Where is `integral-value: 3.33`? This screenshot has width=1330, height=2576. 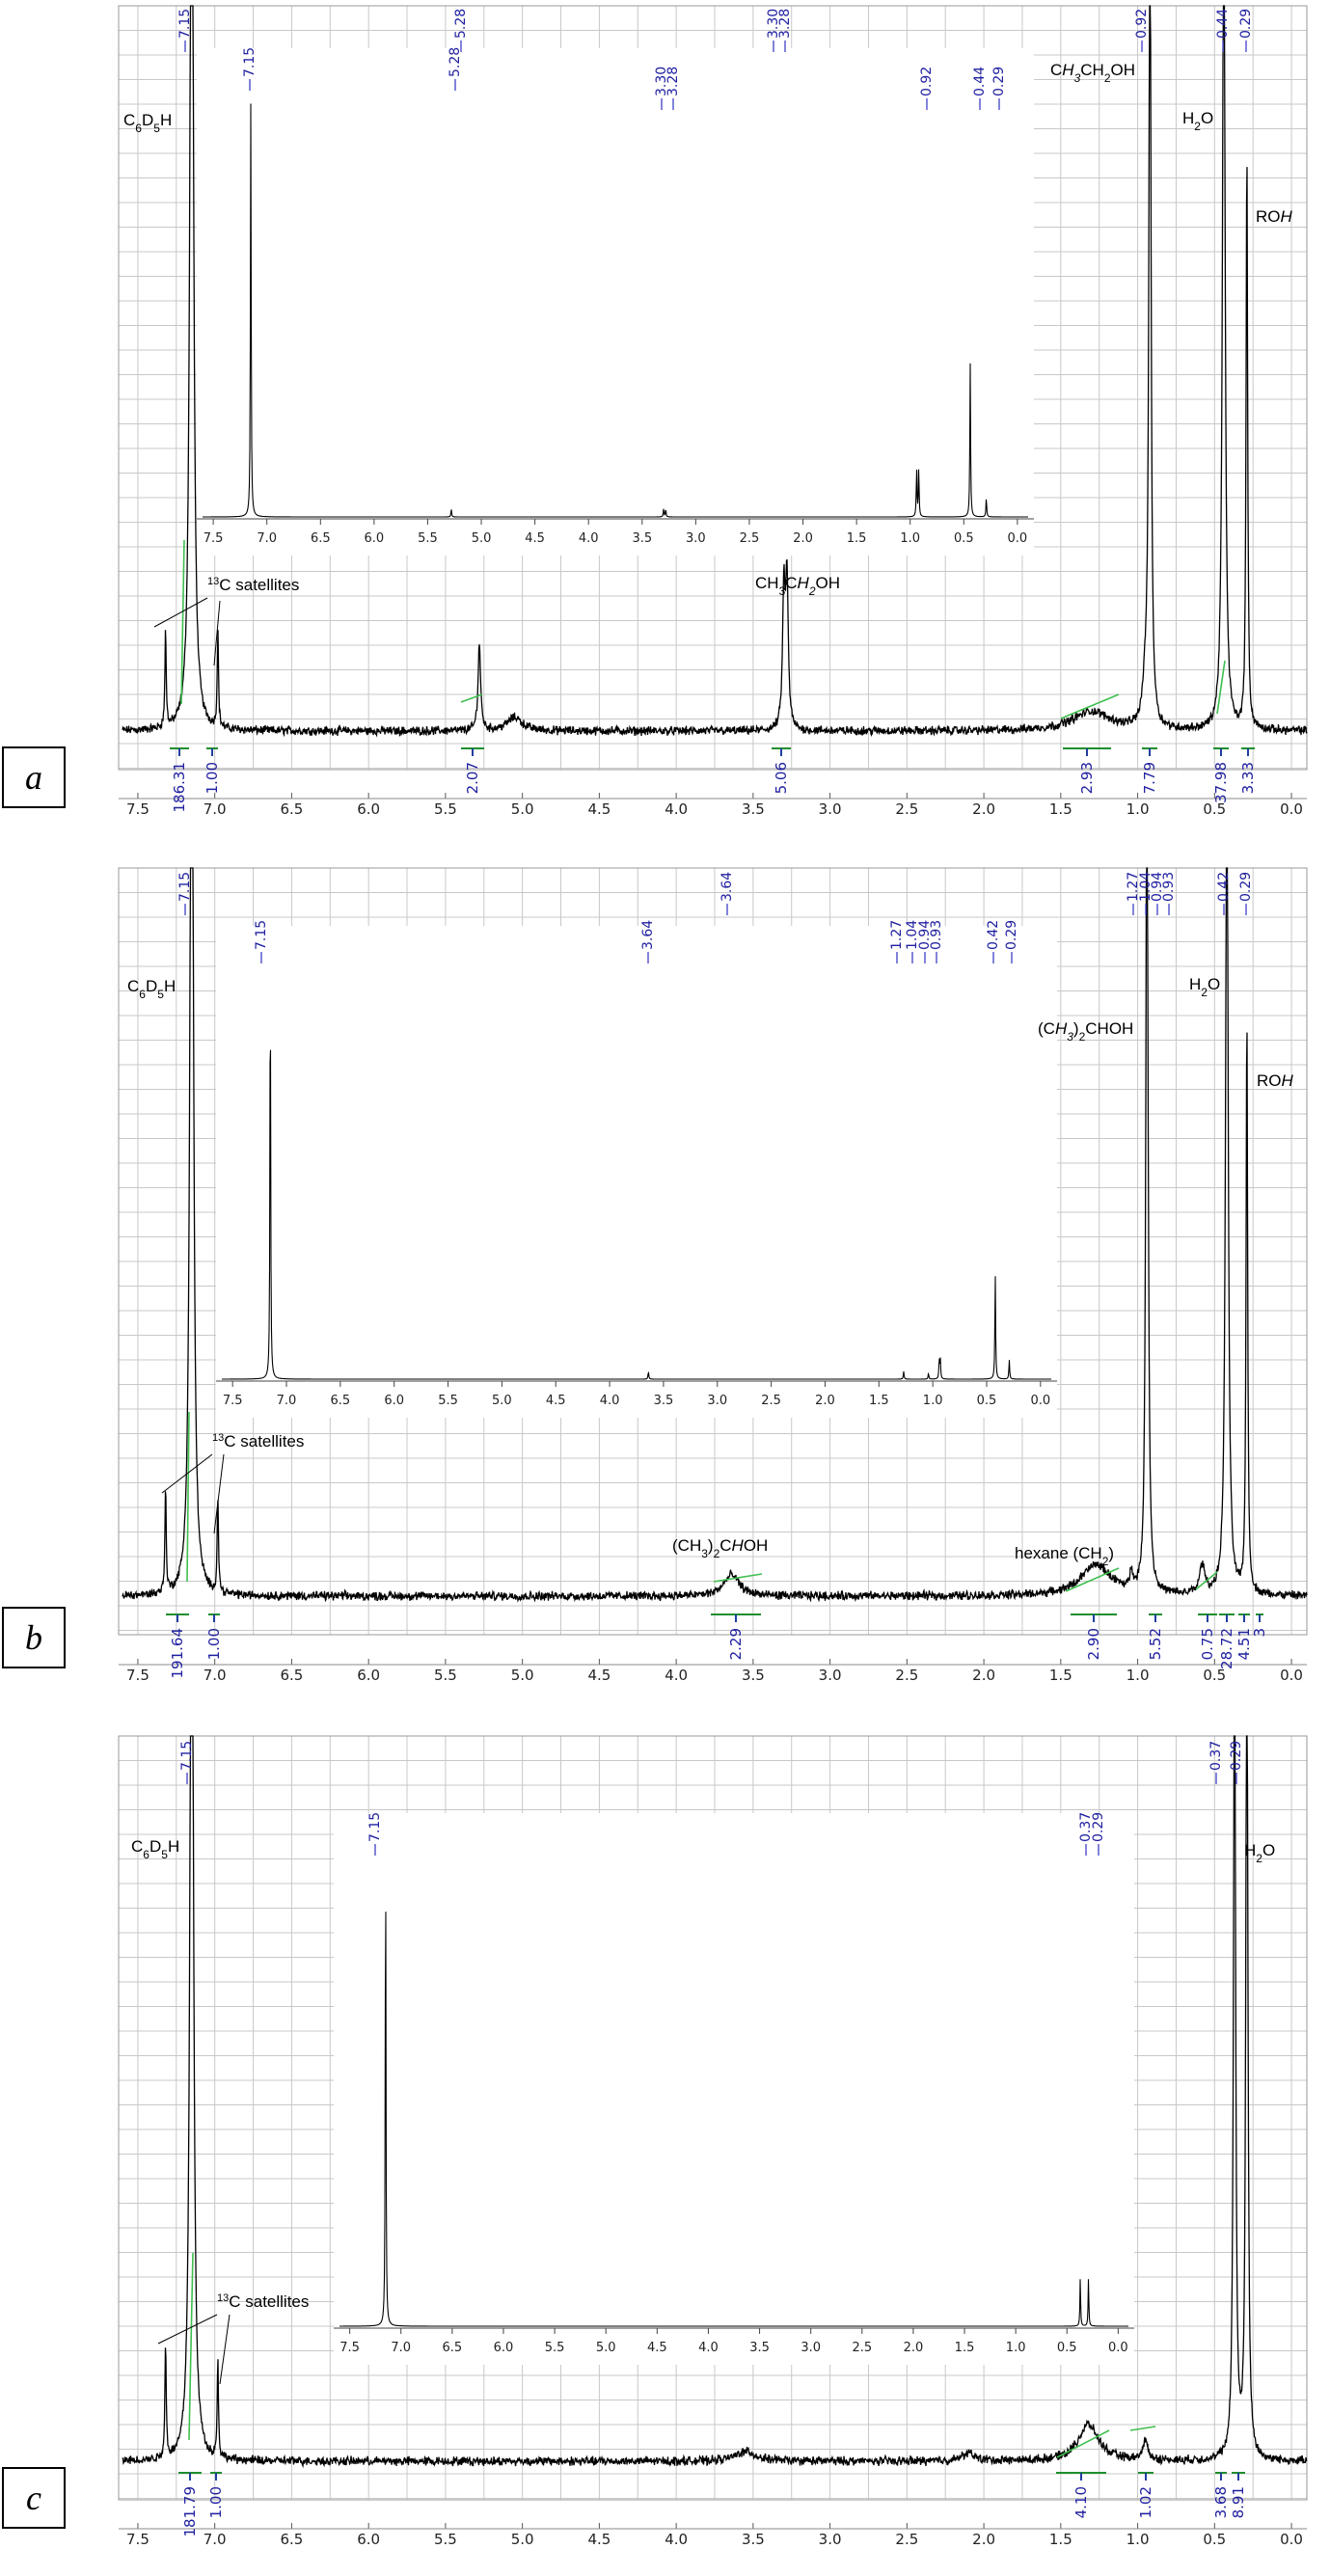
integral-value: 3.33 is located at coordinates (1248, 778).